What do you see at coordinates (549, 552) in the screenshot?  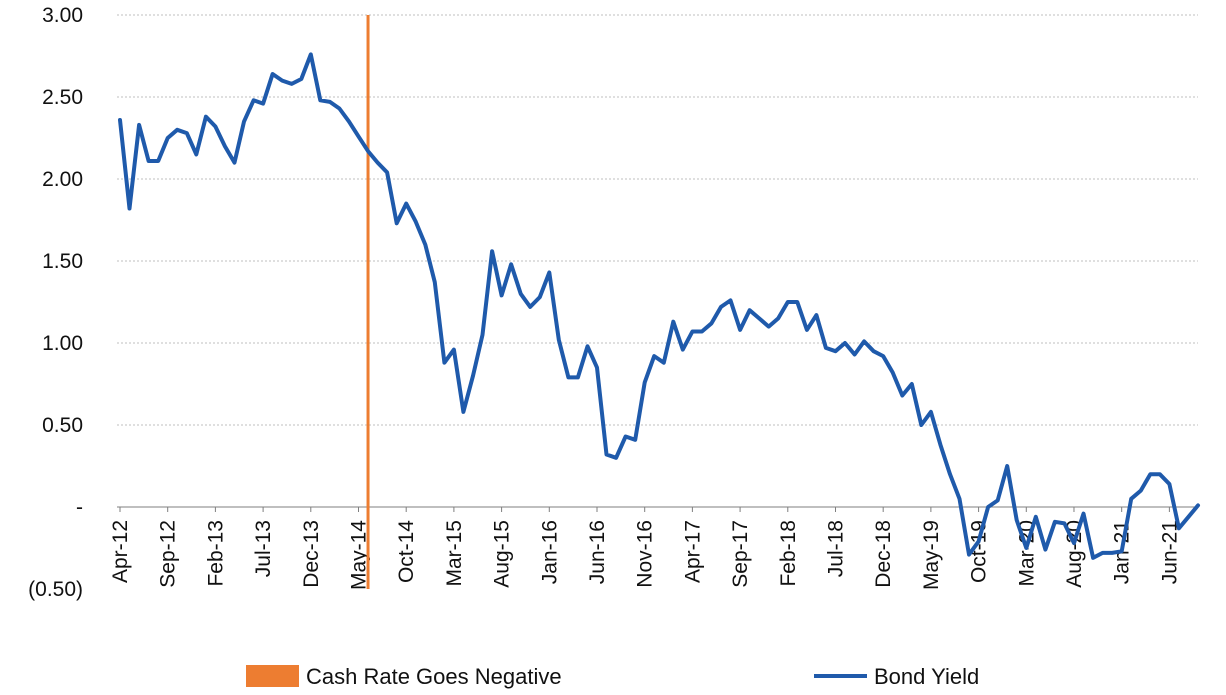 I see `x-tick-label: Jan-16` at bounding box center [549, 552].